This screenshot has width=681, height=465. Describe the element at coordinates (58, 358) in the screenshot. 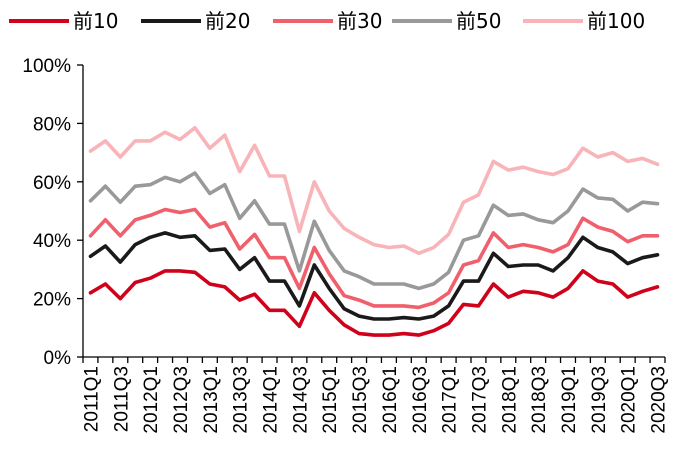

I see `y-tick-label: 0%` at that location.